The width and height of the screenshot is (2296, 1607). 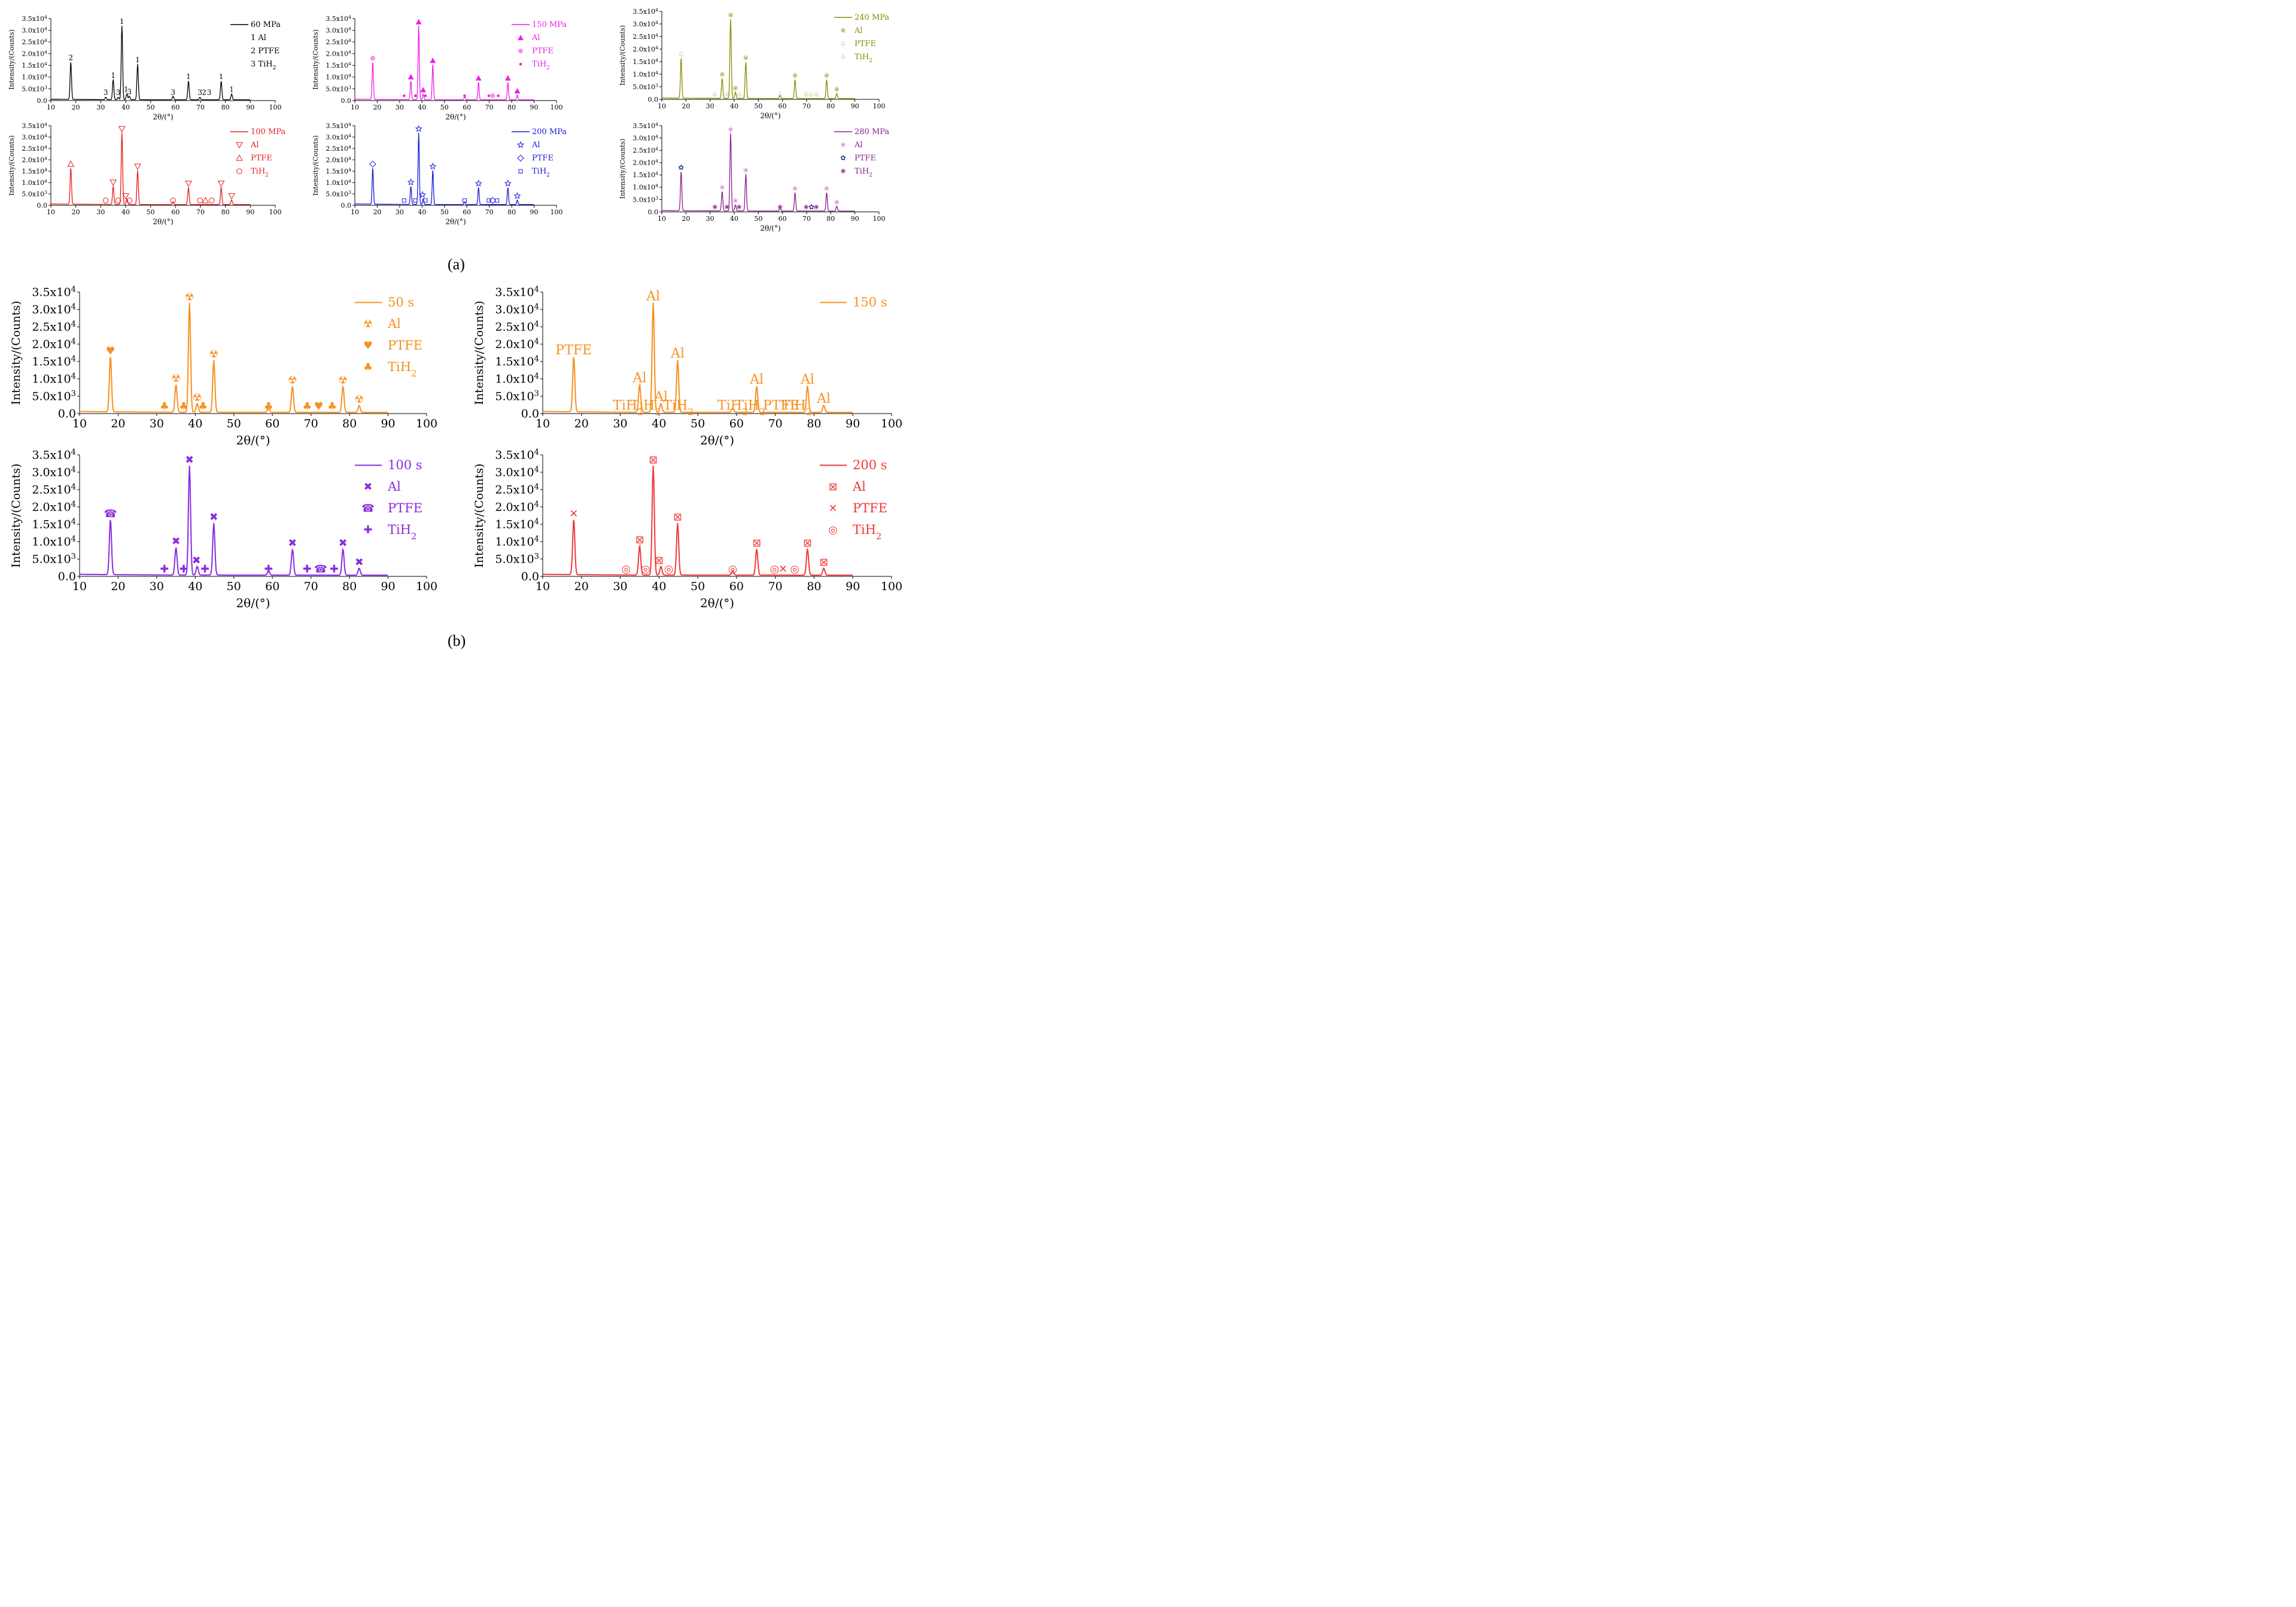 What do you see at coordinates (520, 50) in the screenshot?
I see `legend-marker-ptfe` at bounding box center [520, 50].